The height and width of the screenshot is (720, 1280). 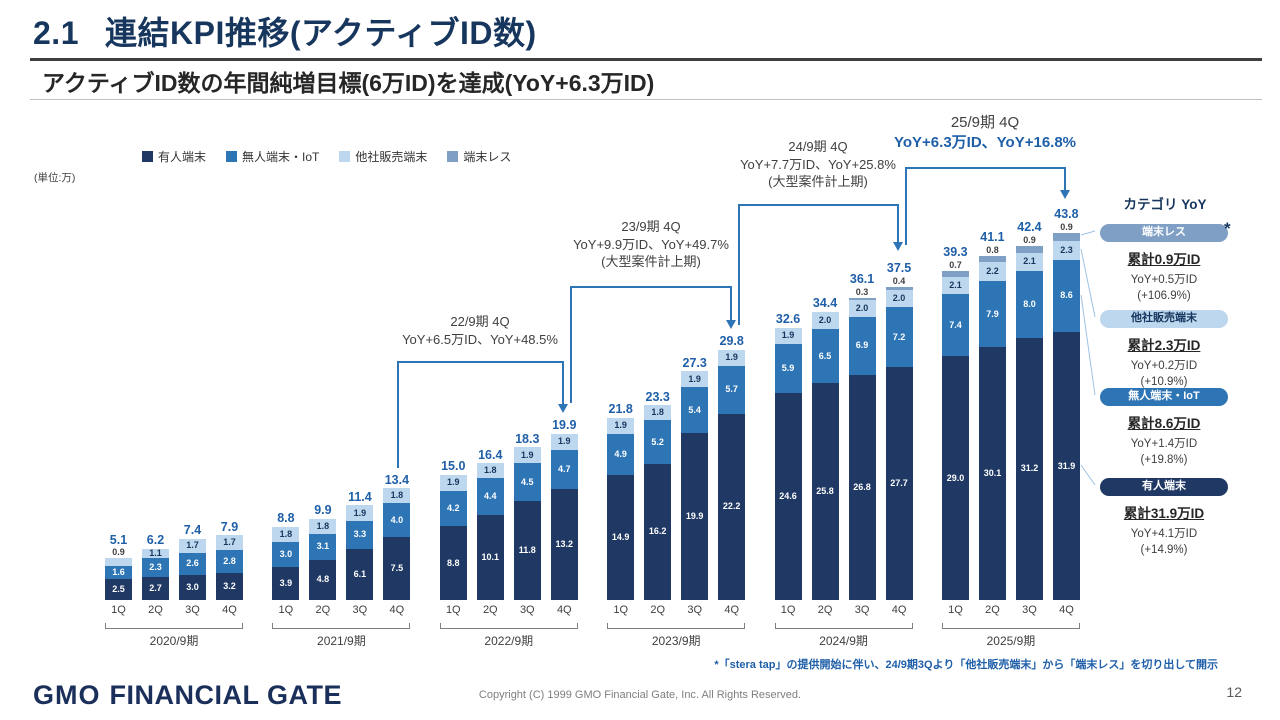 What do you see at coordinates (844, 610) in the screenshot?
I see `quarter-labels: 1Q 2Q 3Q 4Q` at bounding box center [844, 610].